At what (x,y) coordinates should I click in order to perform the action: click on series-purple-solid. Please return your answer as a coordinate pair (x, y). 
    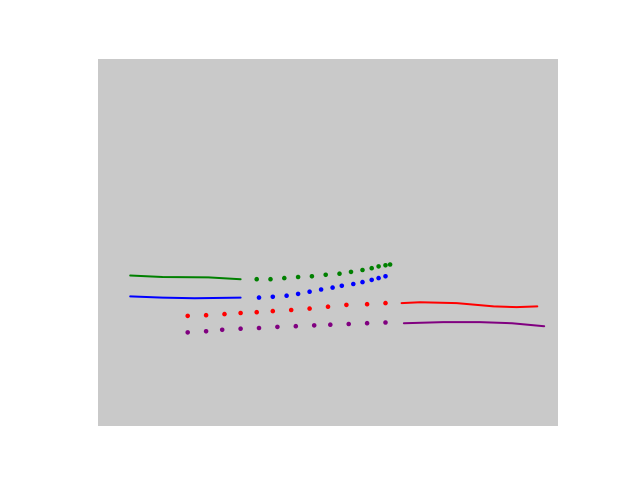
    Looking at the image, I should click on (474, 324).